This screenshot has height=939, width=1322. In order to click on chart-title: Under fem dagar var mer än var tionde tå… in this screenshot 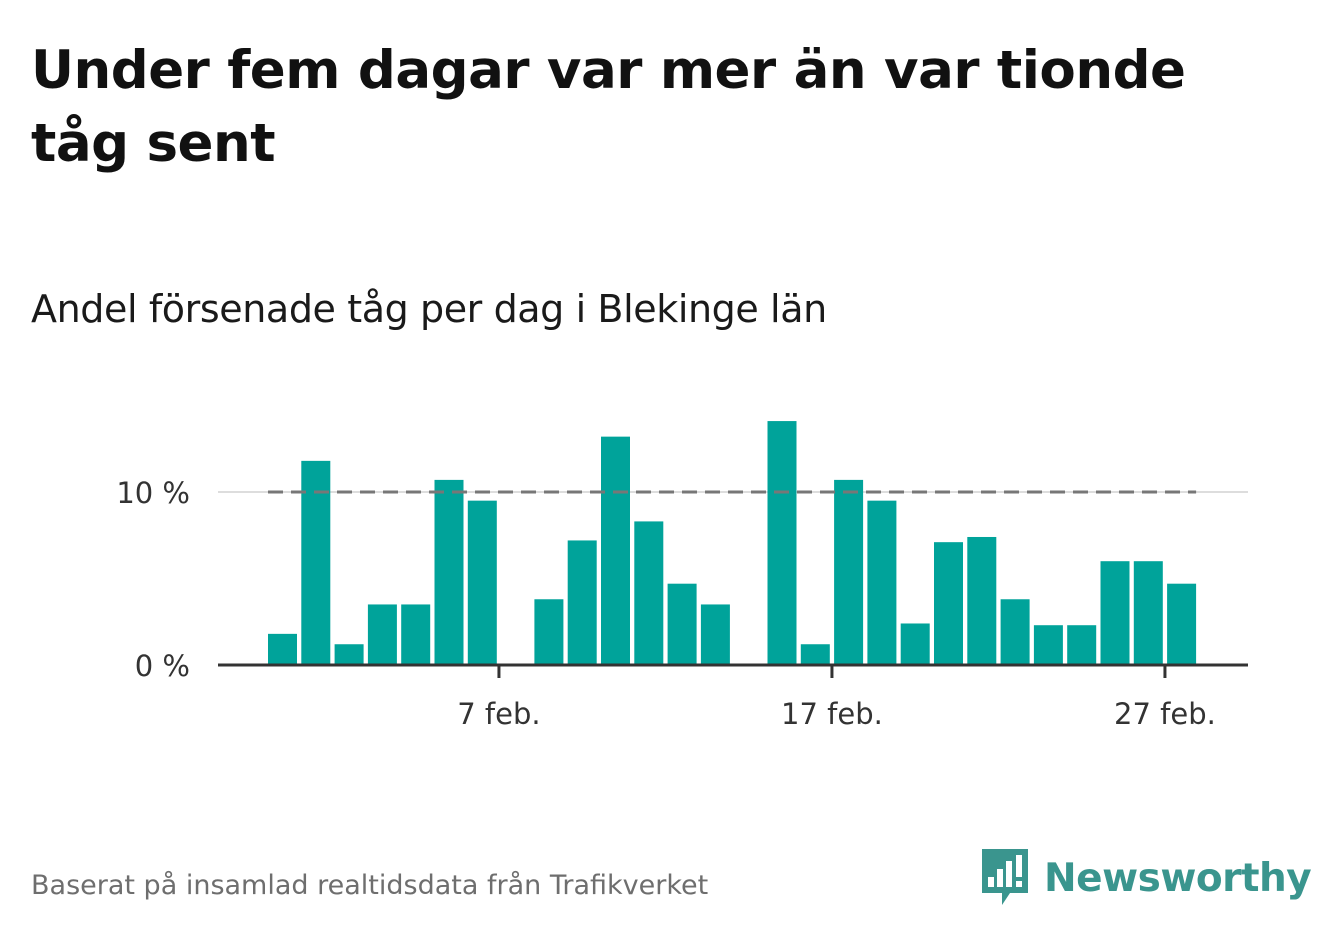, I will do `click(608, 107)`.